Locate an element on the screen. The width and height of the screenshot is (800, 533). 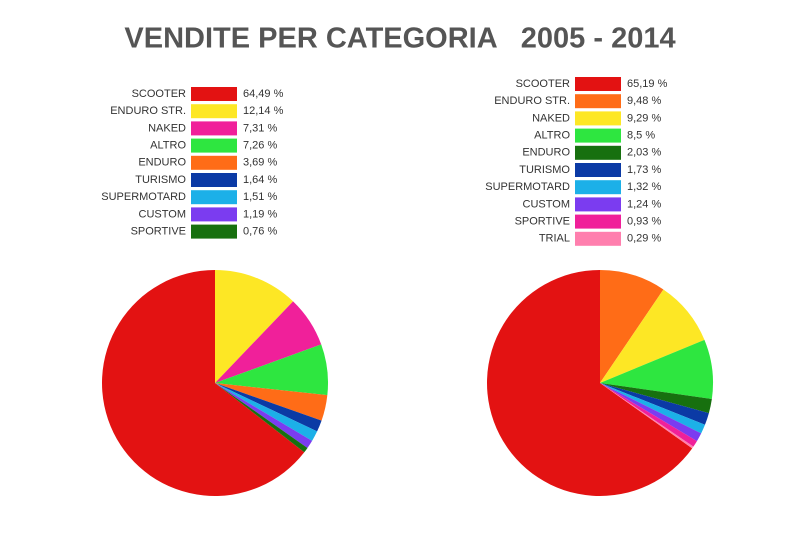
legend-value: 1,32 % is located at coordinates (644, 187).